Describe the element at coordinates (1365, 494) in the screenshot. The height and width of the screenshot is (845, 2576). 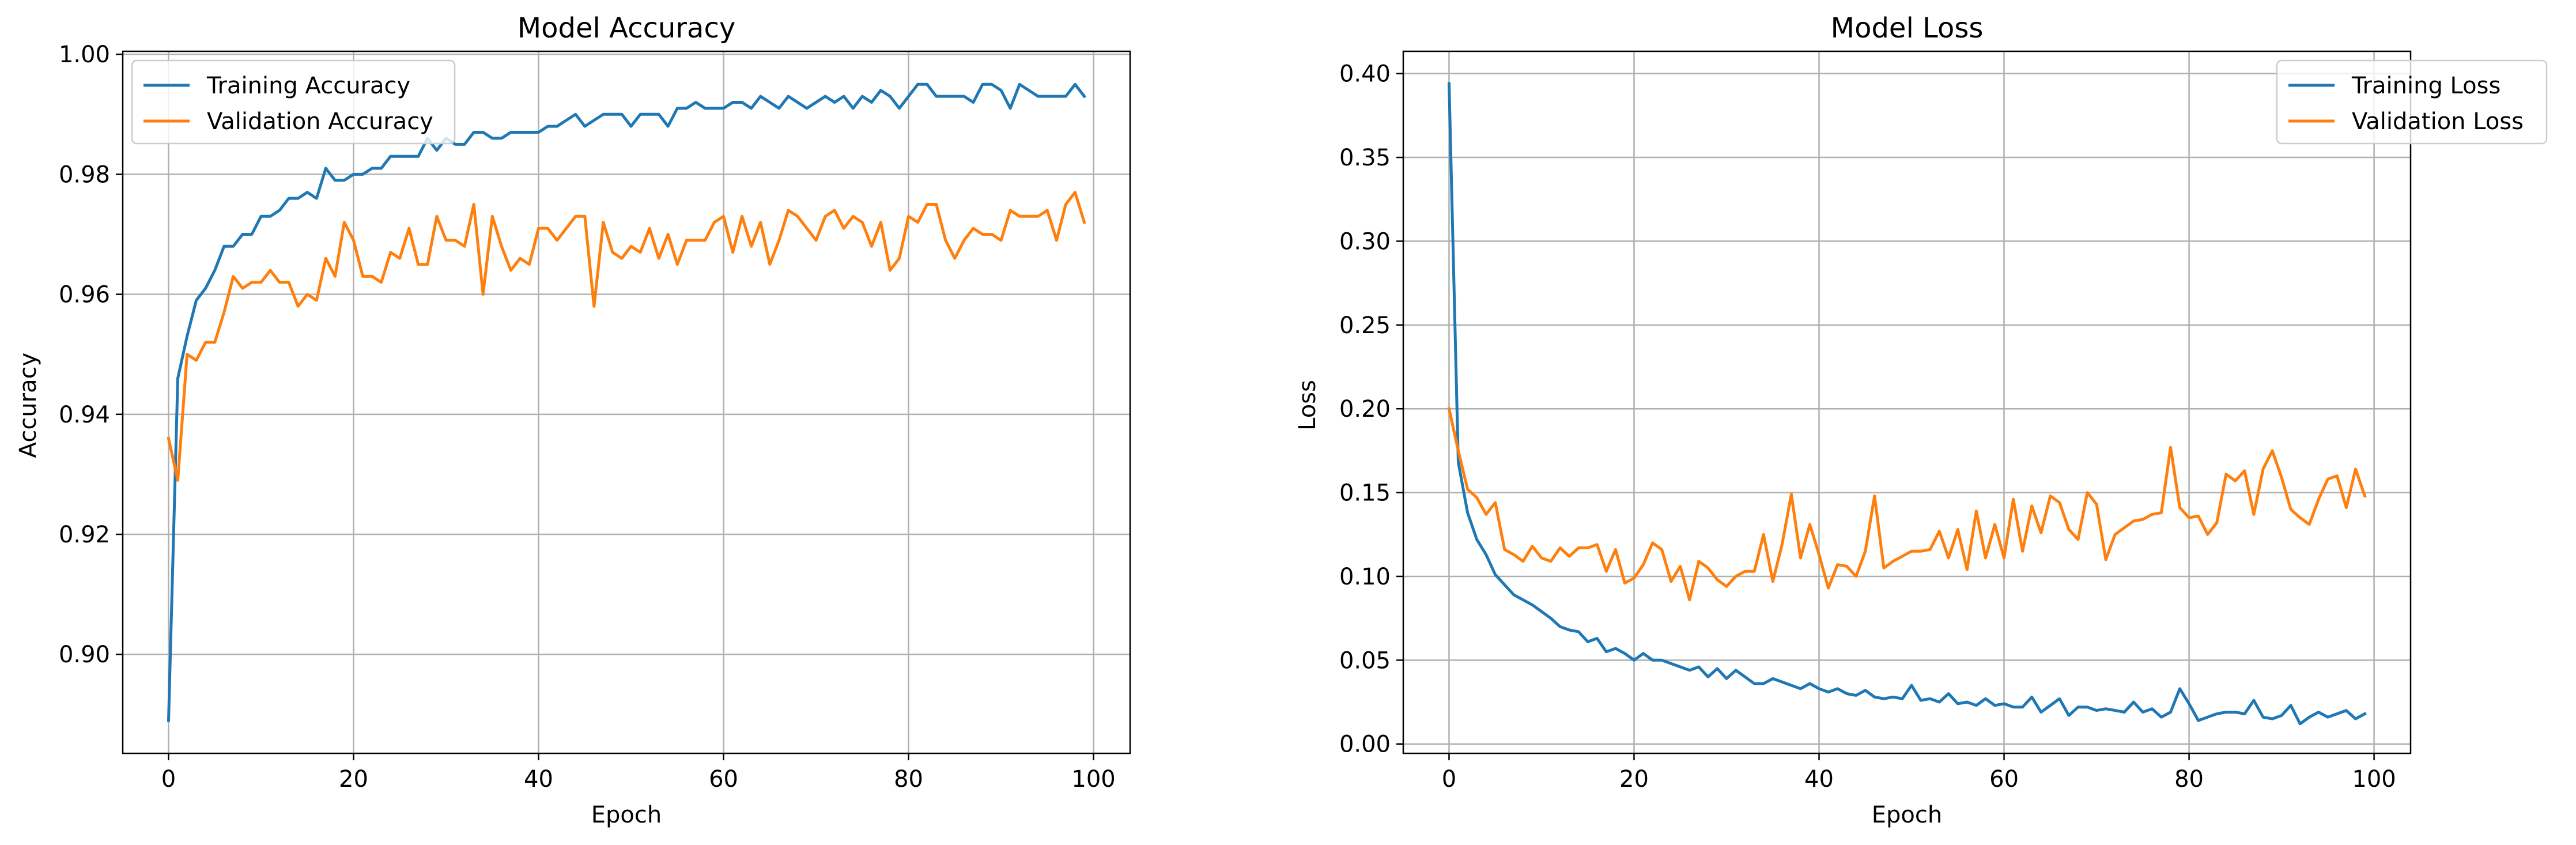
I see `loss-y-tick-label: 0.15` at that location.